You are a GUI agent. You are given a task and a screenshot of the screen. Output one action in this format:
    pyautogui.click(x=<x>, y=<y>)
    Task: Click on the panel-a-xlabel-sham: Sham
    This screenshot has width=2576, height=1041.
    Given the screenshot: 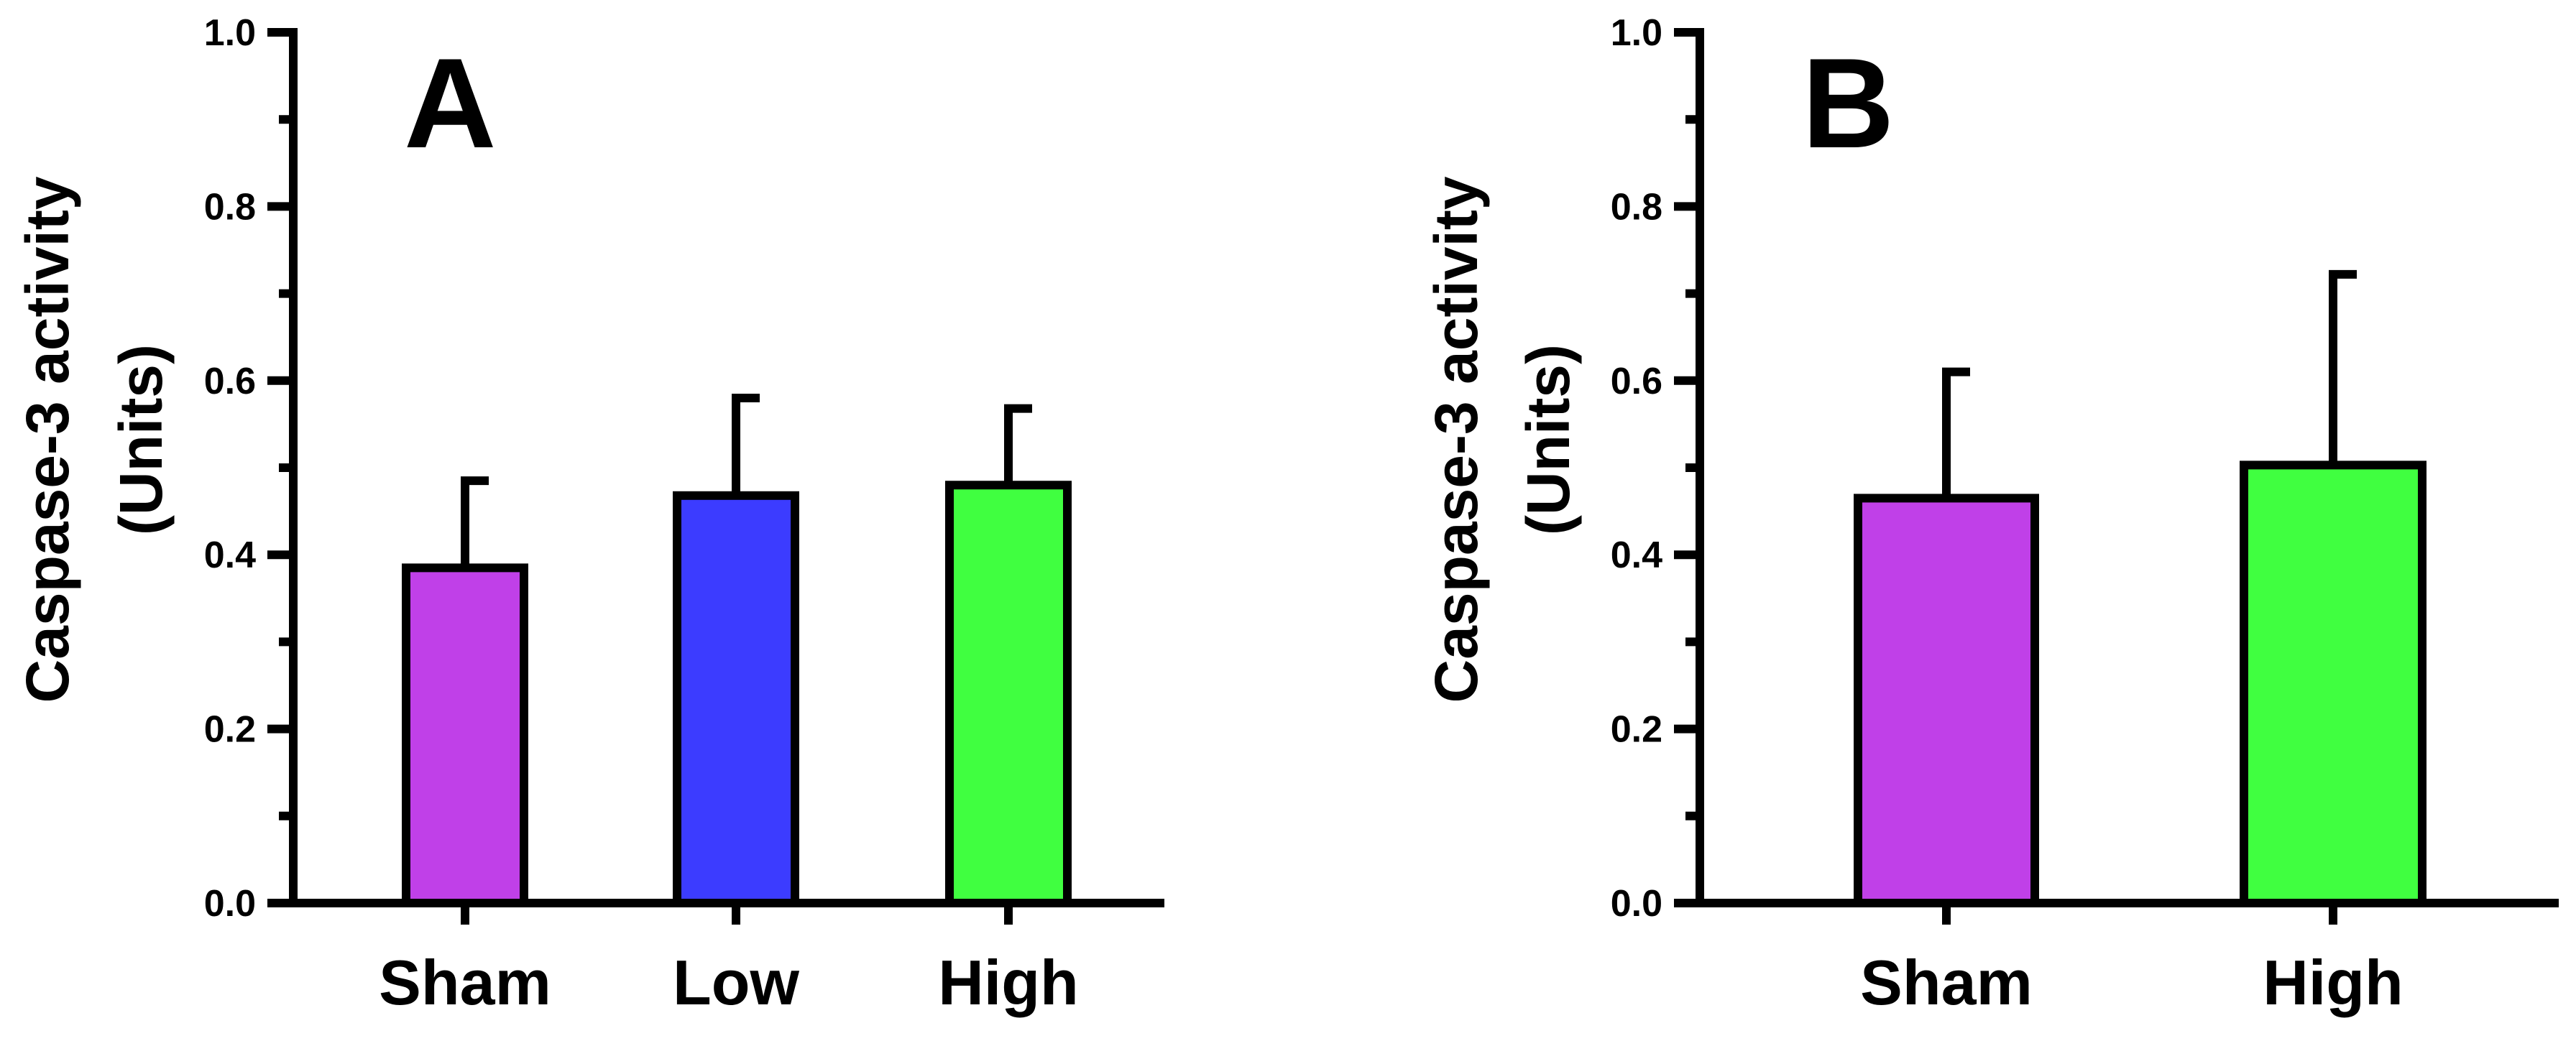 What is the action you would take?
    pyautogui.click(x=465, y=982)
    